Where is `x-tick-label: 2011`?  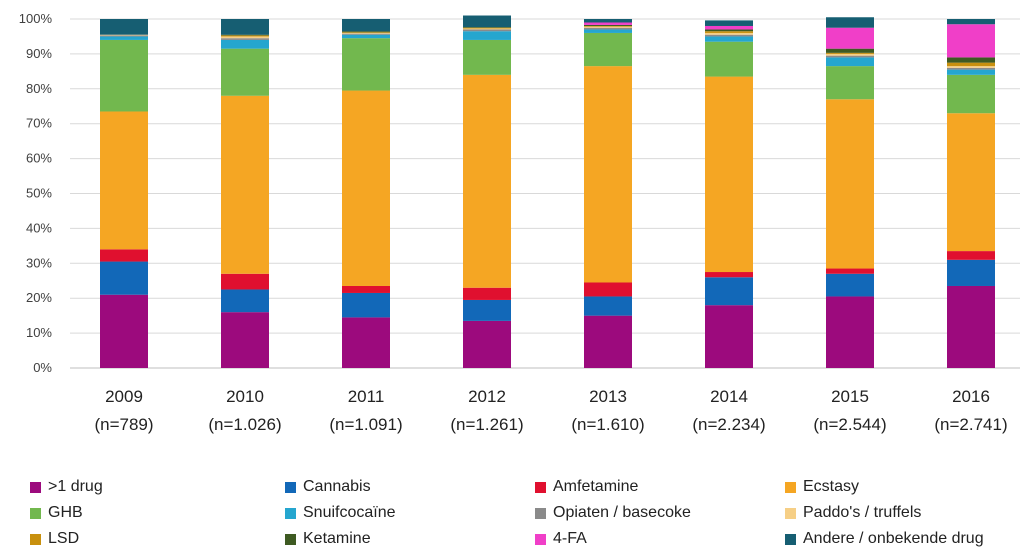
x-tick-label: 2011 is located at coordinates (366, 396).